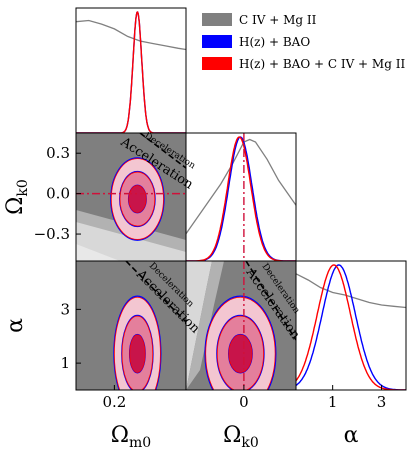 The height and width of the screenshot is (457, 415). Describe the element at coordinates (17, 197) in the screenshot. I see `ylabel-ok: Ωk0` at that location.